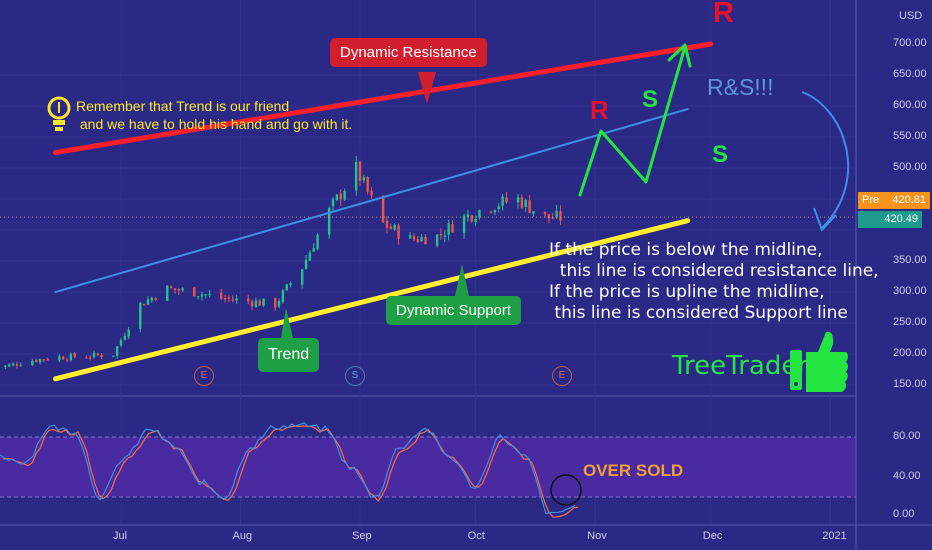 This screenshot has width=932, height=550. I want to click on time-tick-label: Nov, so click(597, 536).